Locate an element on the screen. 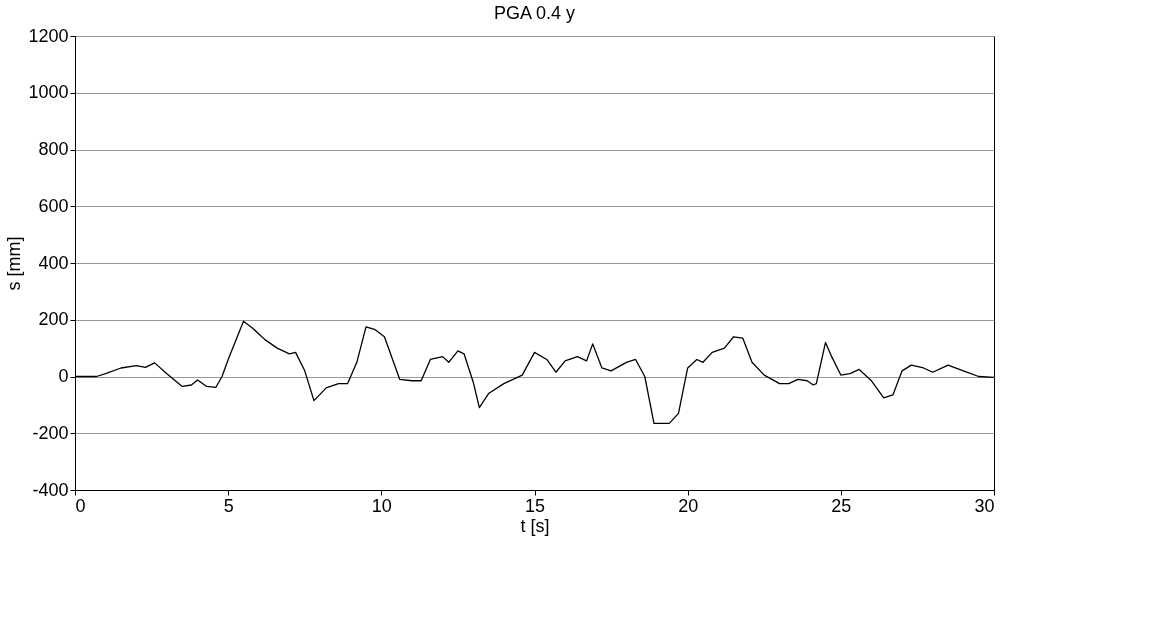 This screenshot has height=635, width=1169. y-tick-label: 800 is located at coordinates (53, 149).